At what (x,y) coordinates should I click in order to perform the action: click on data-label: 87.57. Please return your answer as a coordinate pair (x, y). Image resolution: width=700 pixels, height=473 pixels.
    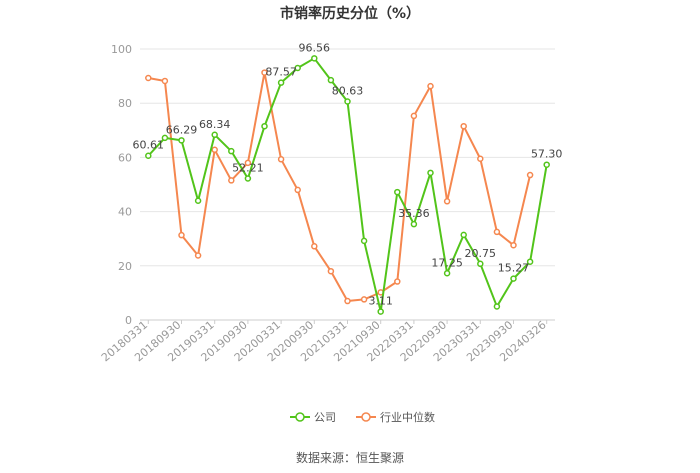
    Looking at the image, I should click on (281, 72).